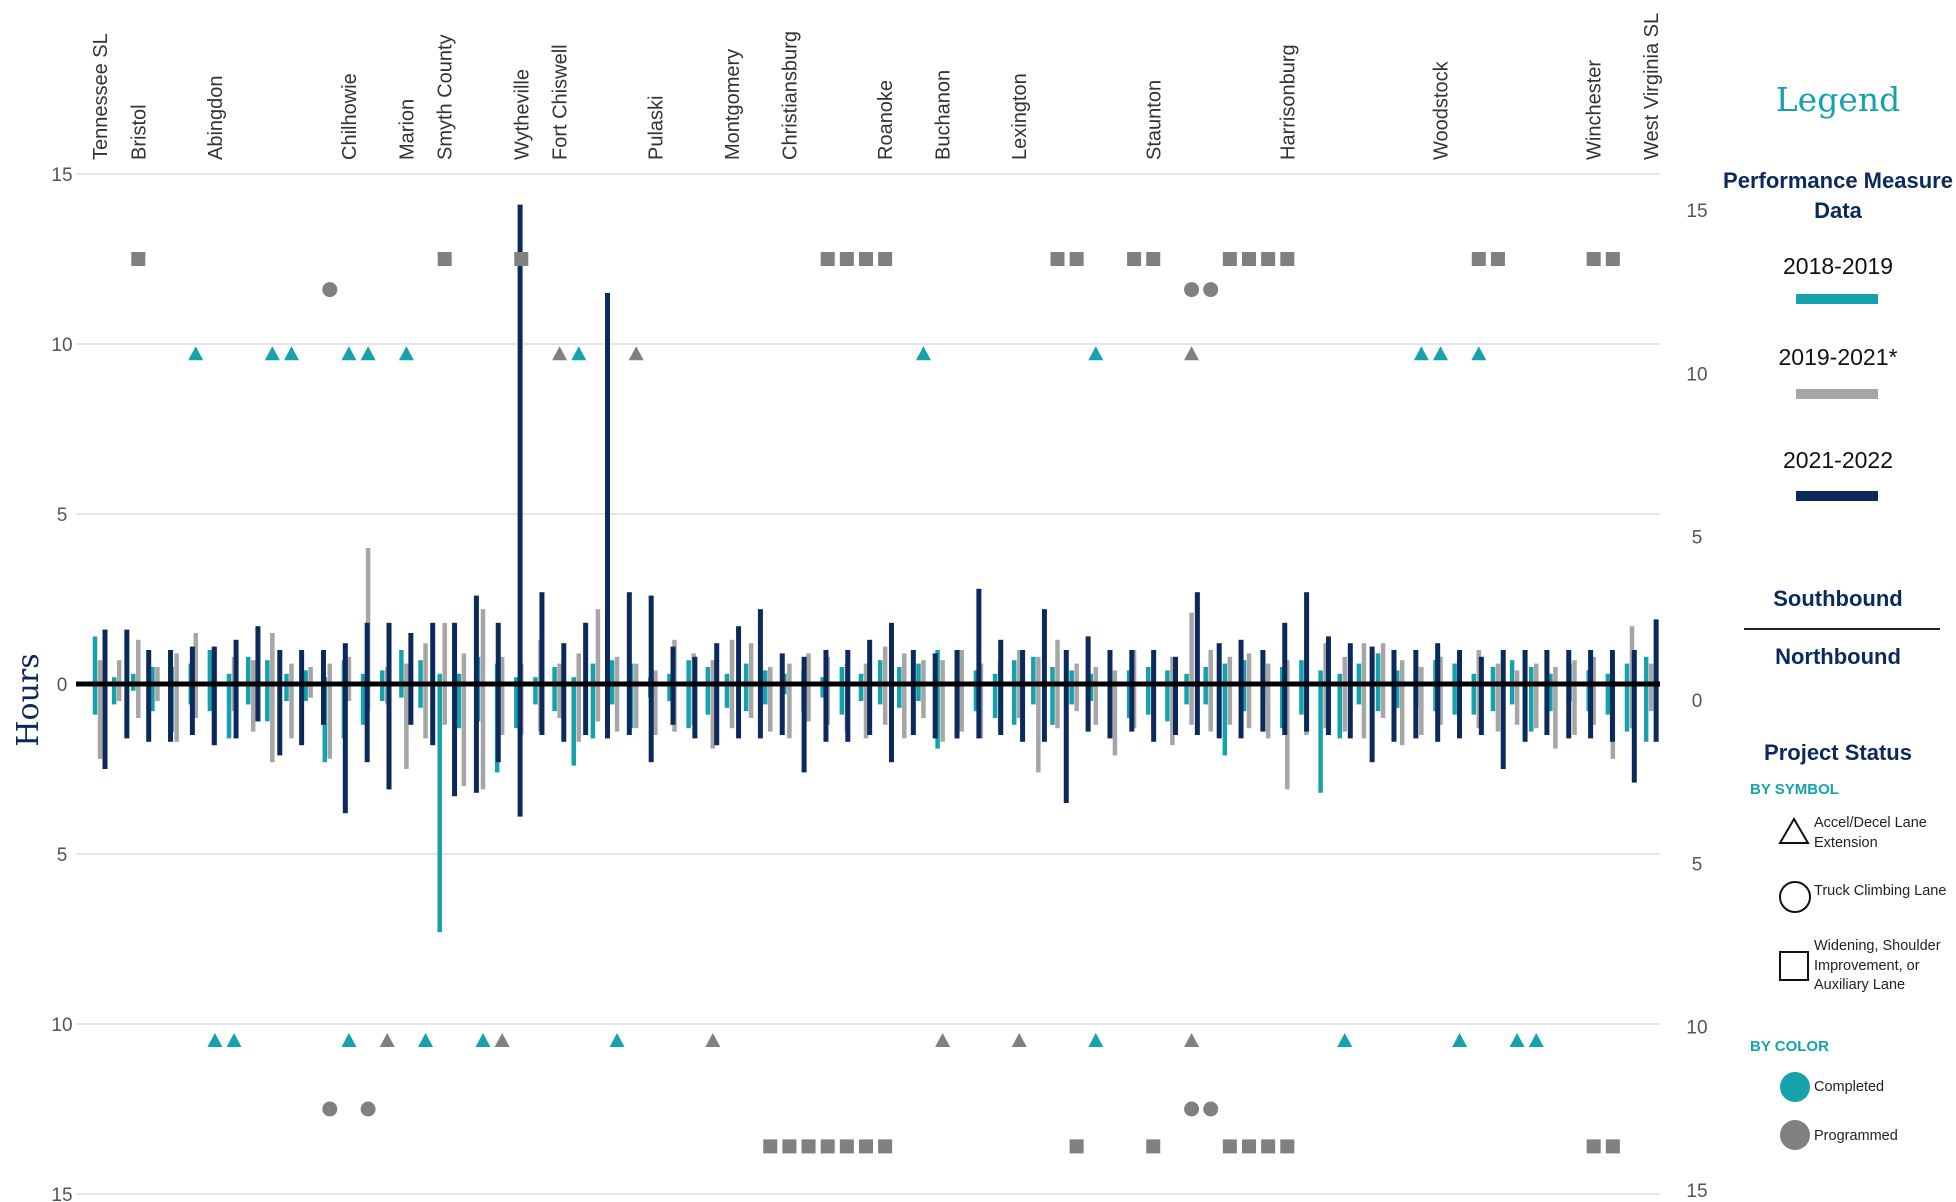  I want to click on direction-divider, so click(1842, 629).